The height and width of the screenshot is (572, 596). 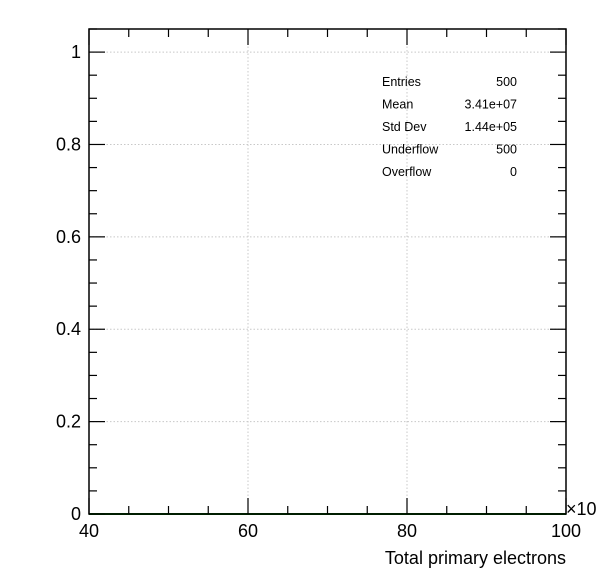 I want to click on stats-value: 3.41e+07, so click(x=491, y=105).